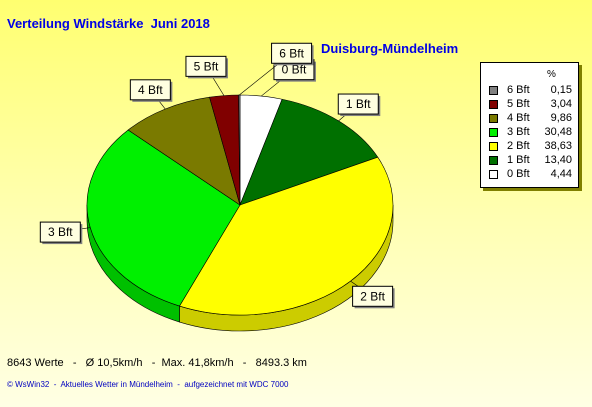 The width and height of the screenshot is (592, 407). I want to click on legend-value: 38,63, so click(558, 146).